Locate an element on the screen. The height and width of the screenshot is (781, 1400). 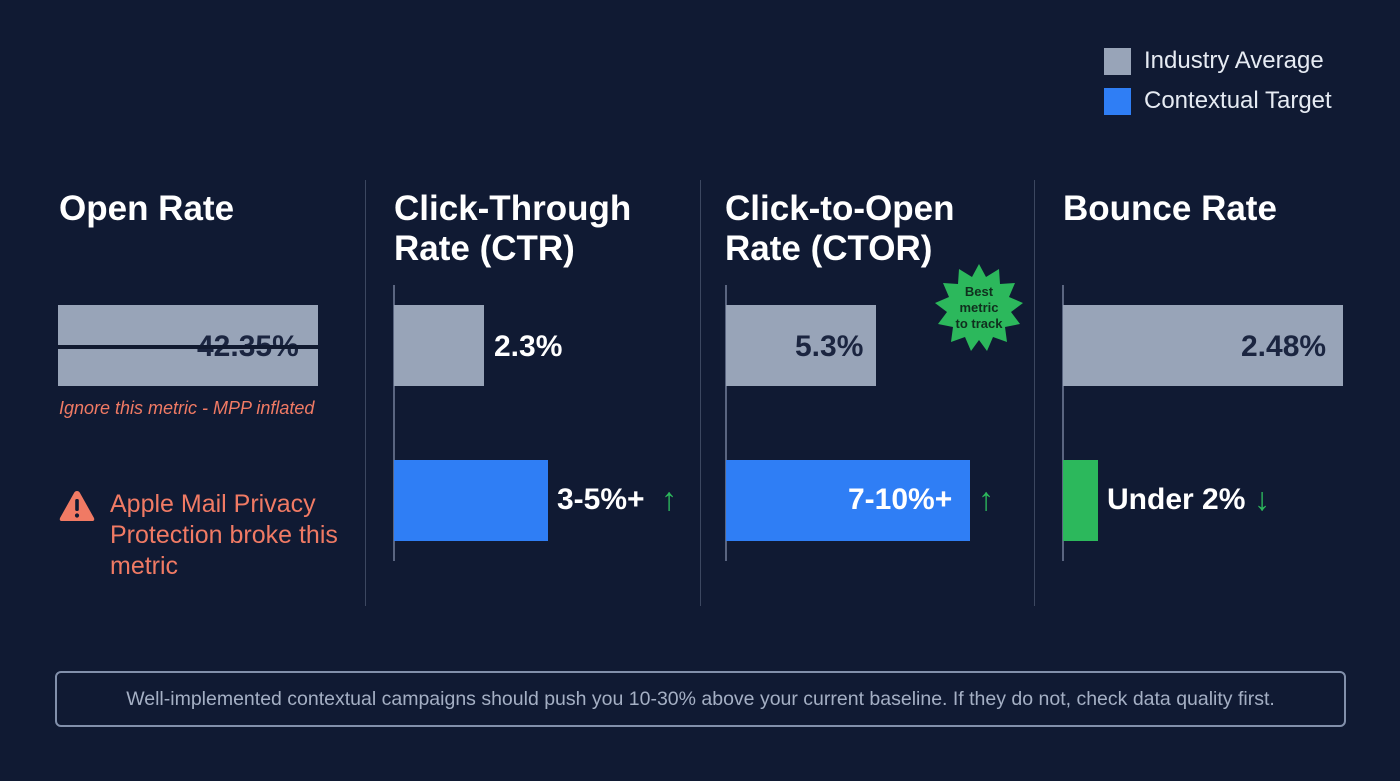
legend-item-industry-average: Industry Average is located at coordinates (1218, 61).